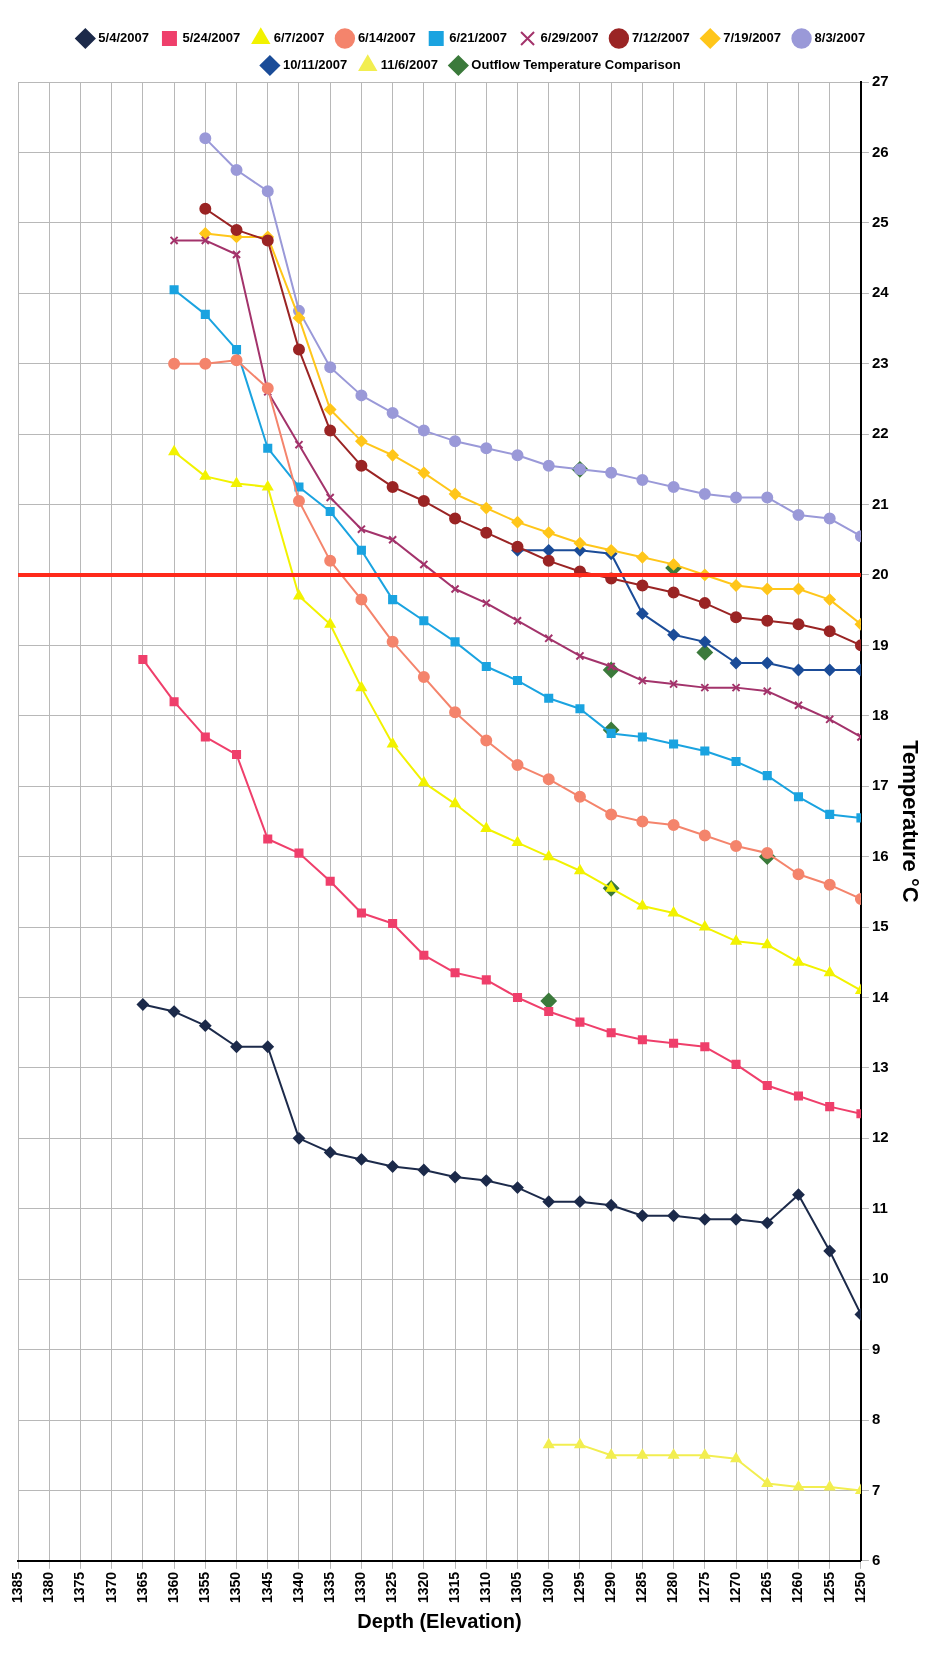 The height and width of the screenshot is (1669, 946). I want to click on y-tick-label: 12, so click(880, 1137).